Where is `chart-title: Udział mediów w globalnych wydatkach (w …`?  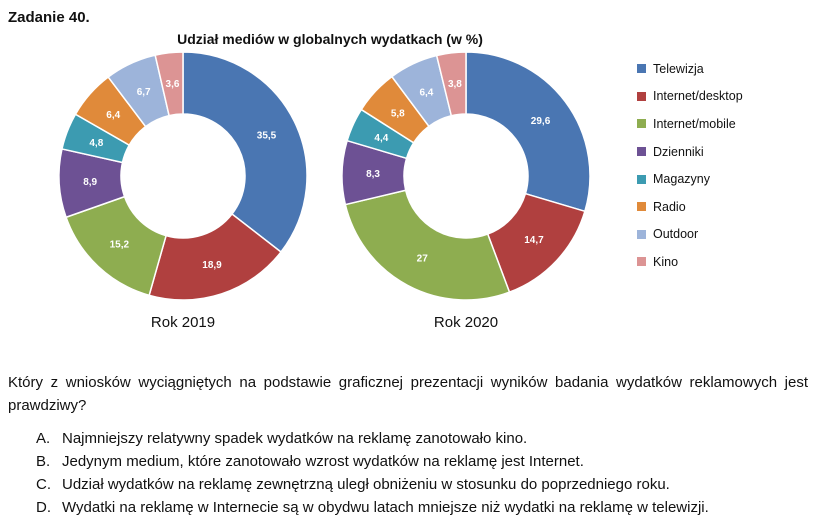 chart-title: Udział mediów w globalnych wydatkach (w … is located at coordinates (330, 39).